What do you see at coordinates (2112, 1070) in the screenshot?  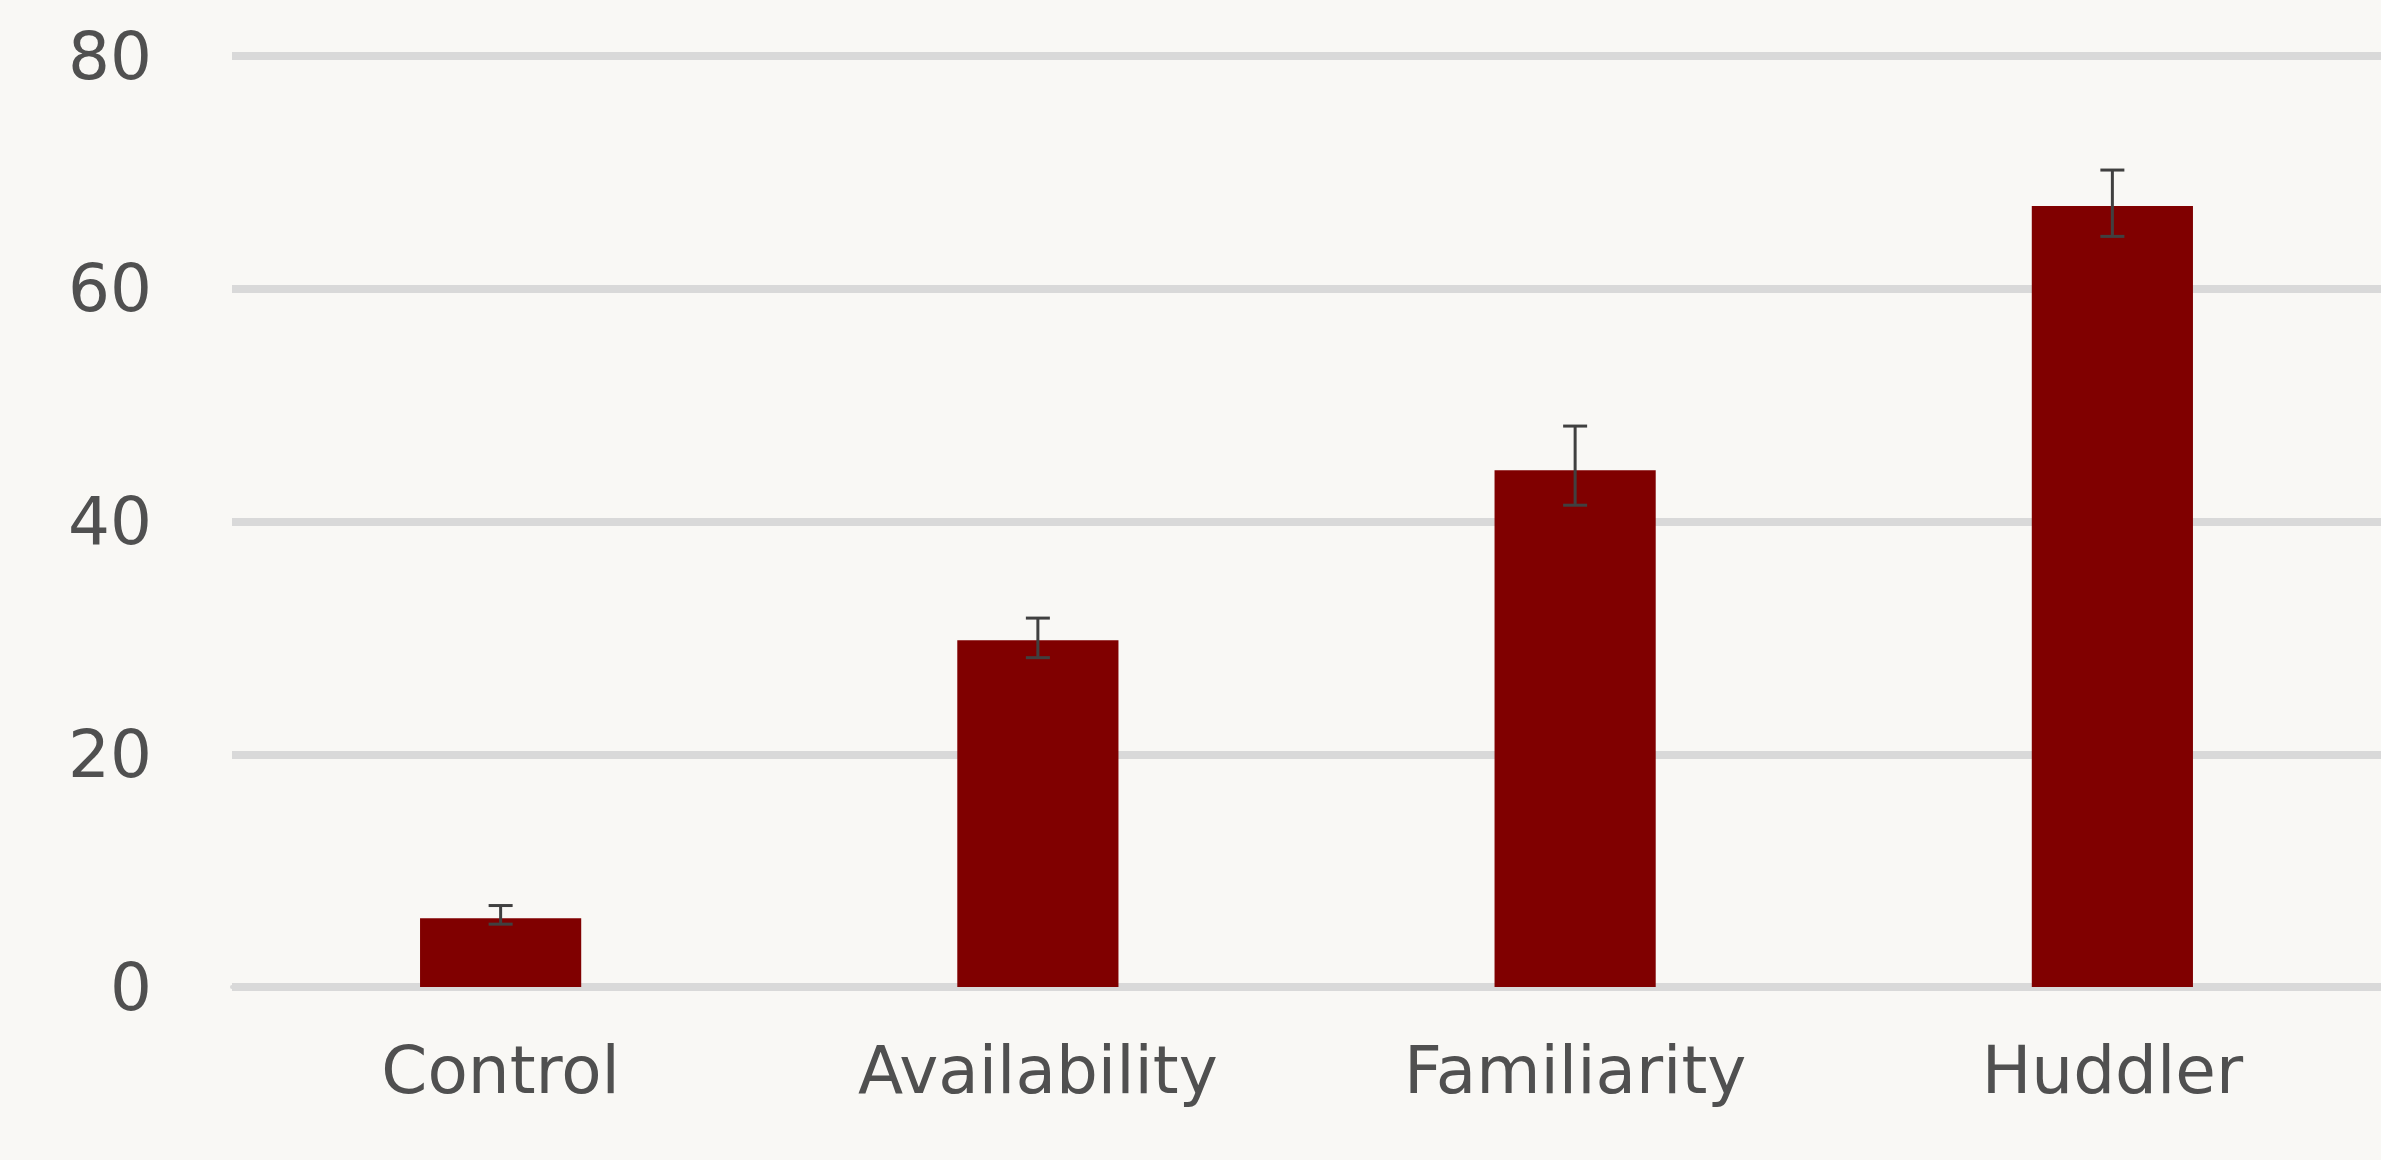 I see `x-tick-label: Huddler` at bounding box center [2112, 1070].